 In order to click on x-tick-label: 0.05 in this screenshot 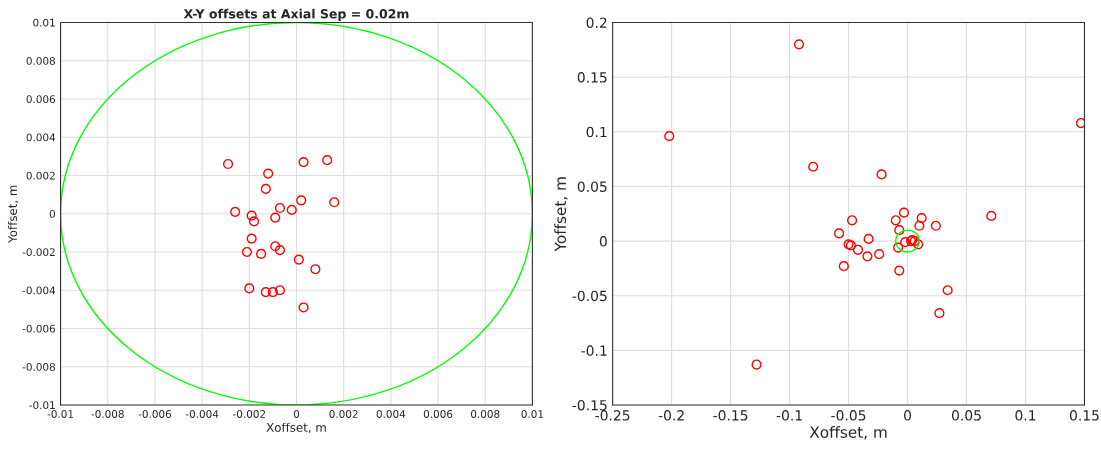, I will do `click(966, 415)`.